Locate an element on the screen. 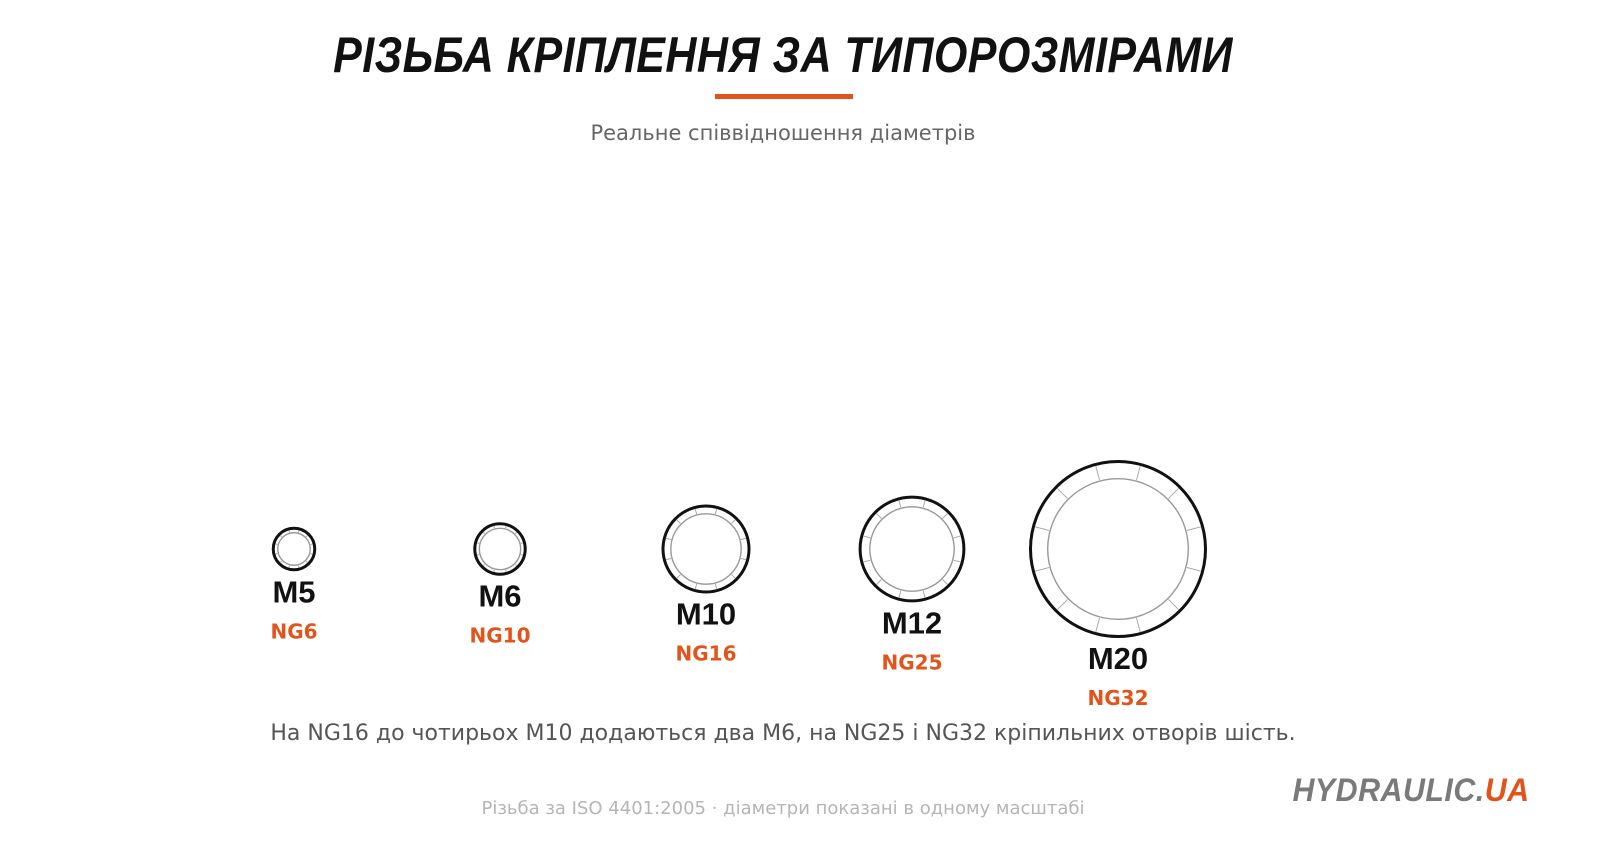 The width and height of the screenshot is (1600, 860). thread-ring-m20 is located at coordinates (1118, 549).